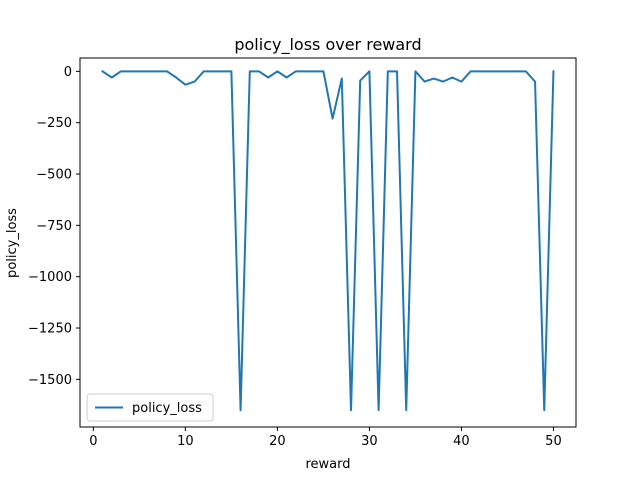 This screenshot has height=480, width=640. What do you see at coordinates (553, 441) in the screenshot?
I see `x-tick-label: 50` at bounding box center [553, 441].